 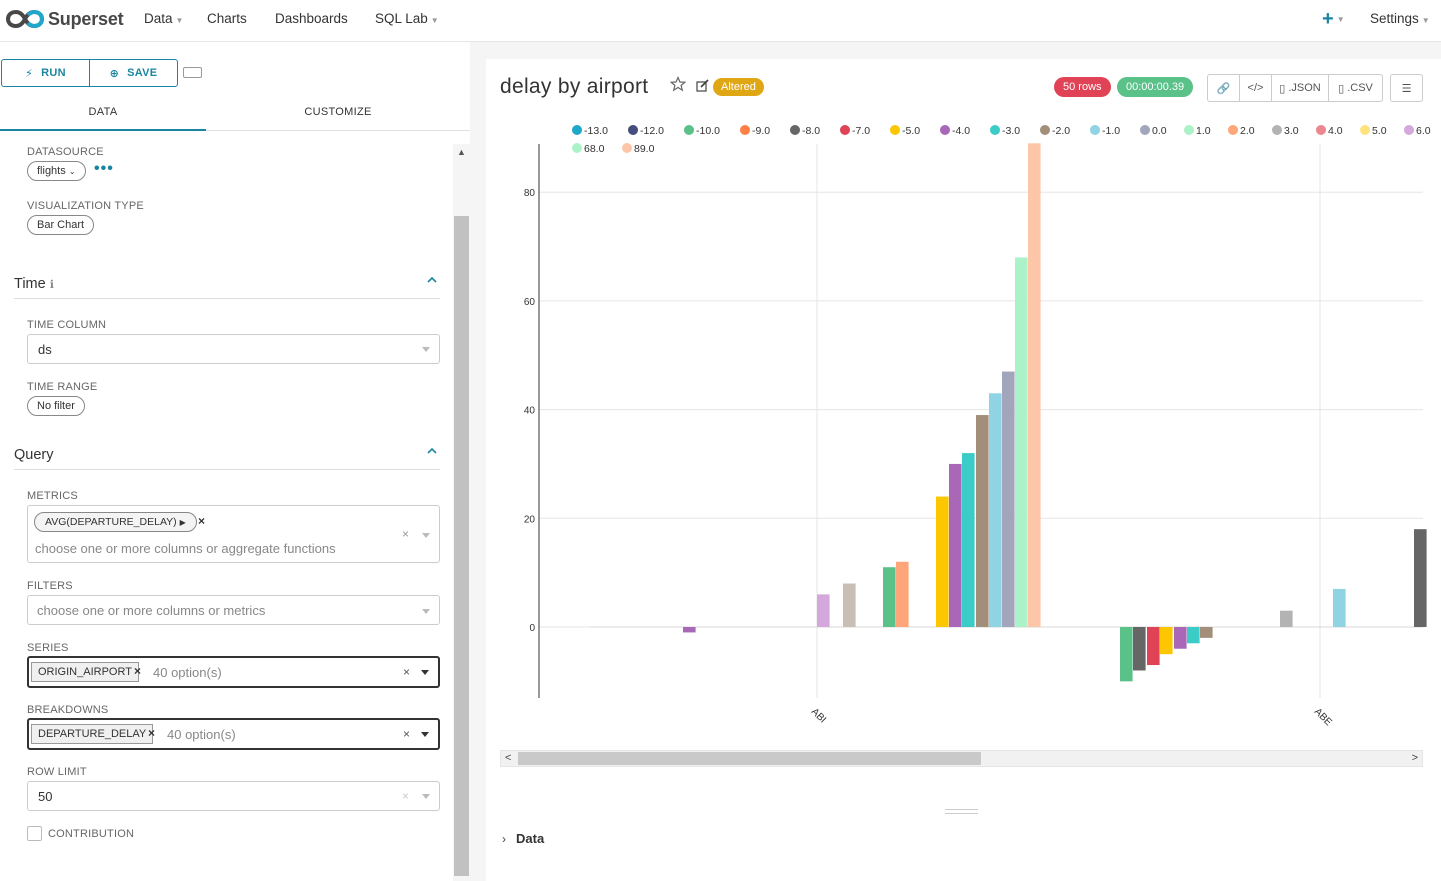 What do you see at coordinates (702, 85) in the screenshot?
I see `edit-icon` at bounding box center [702, 85].